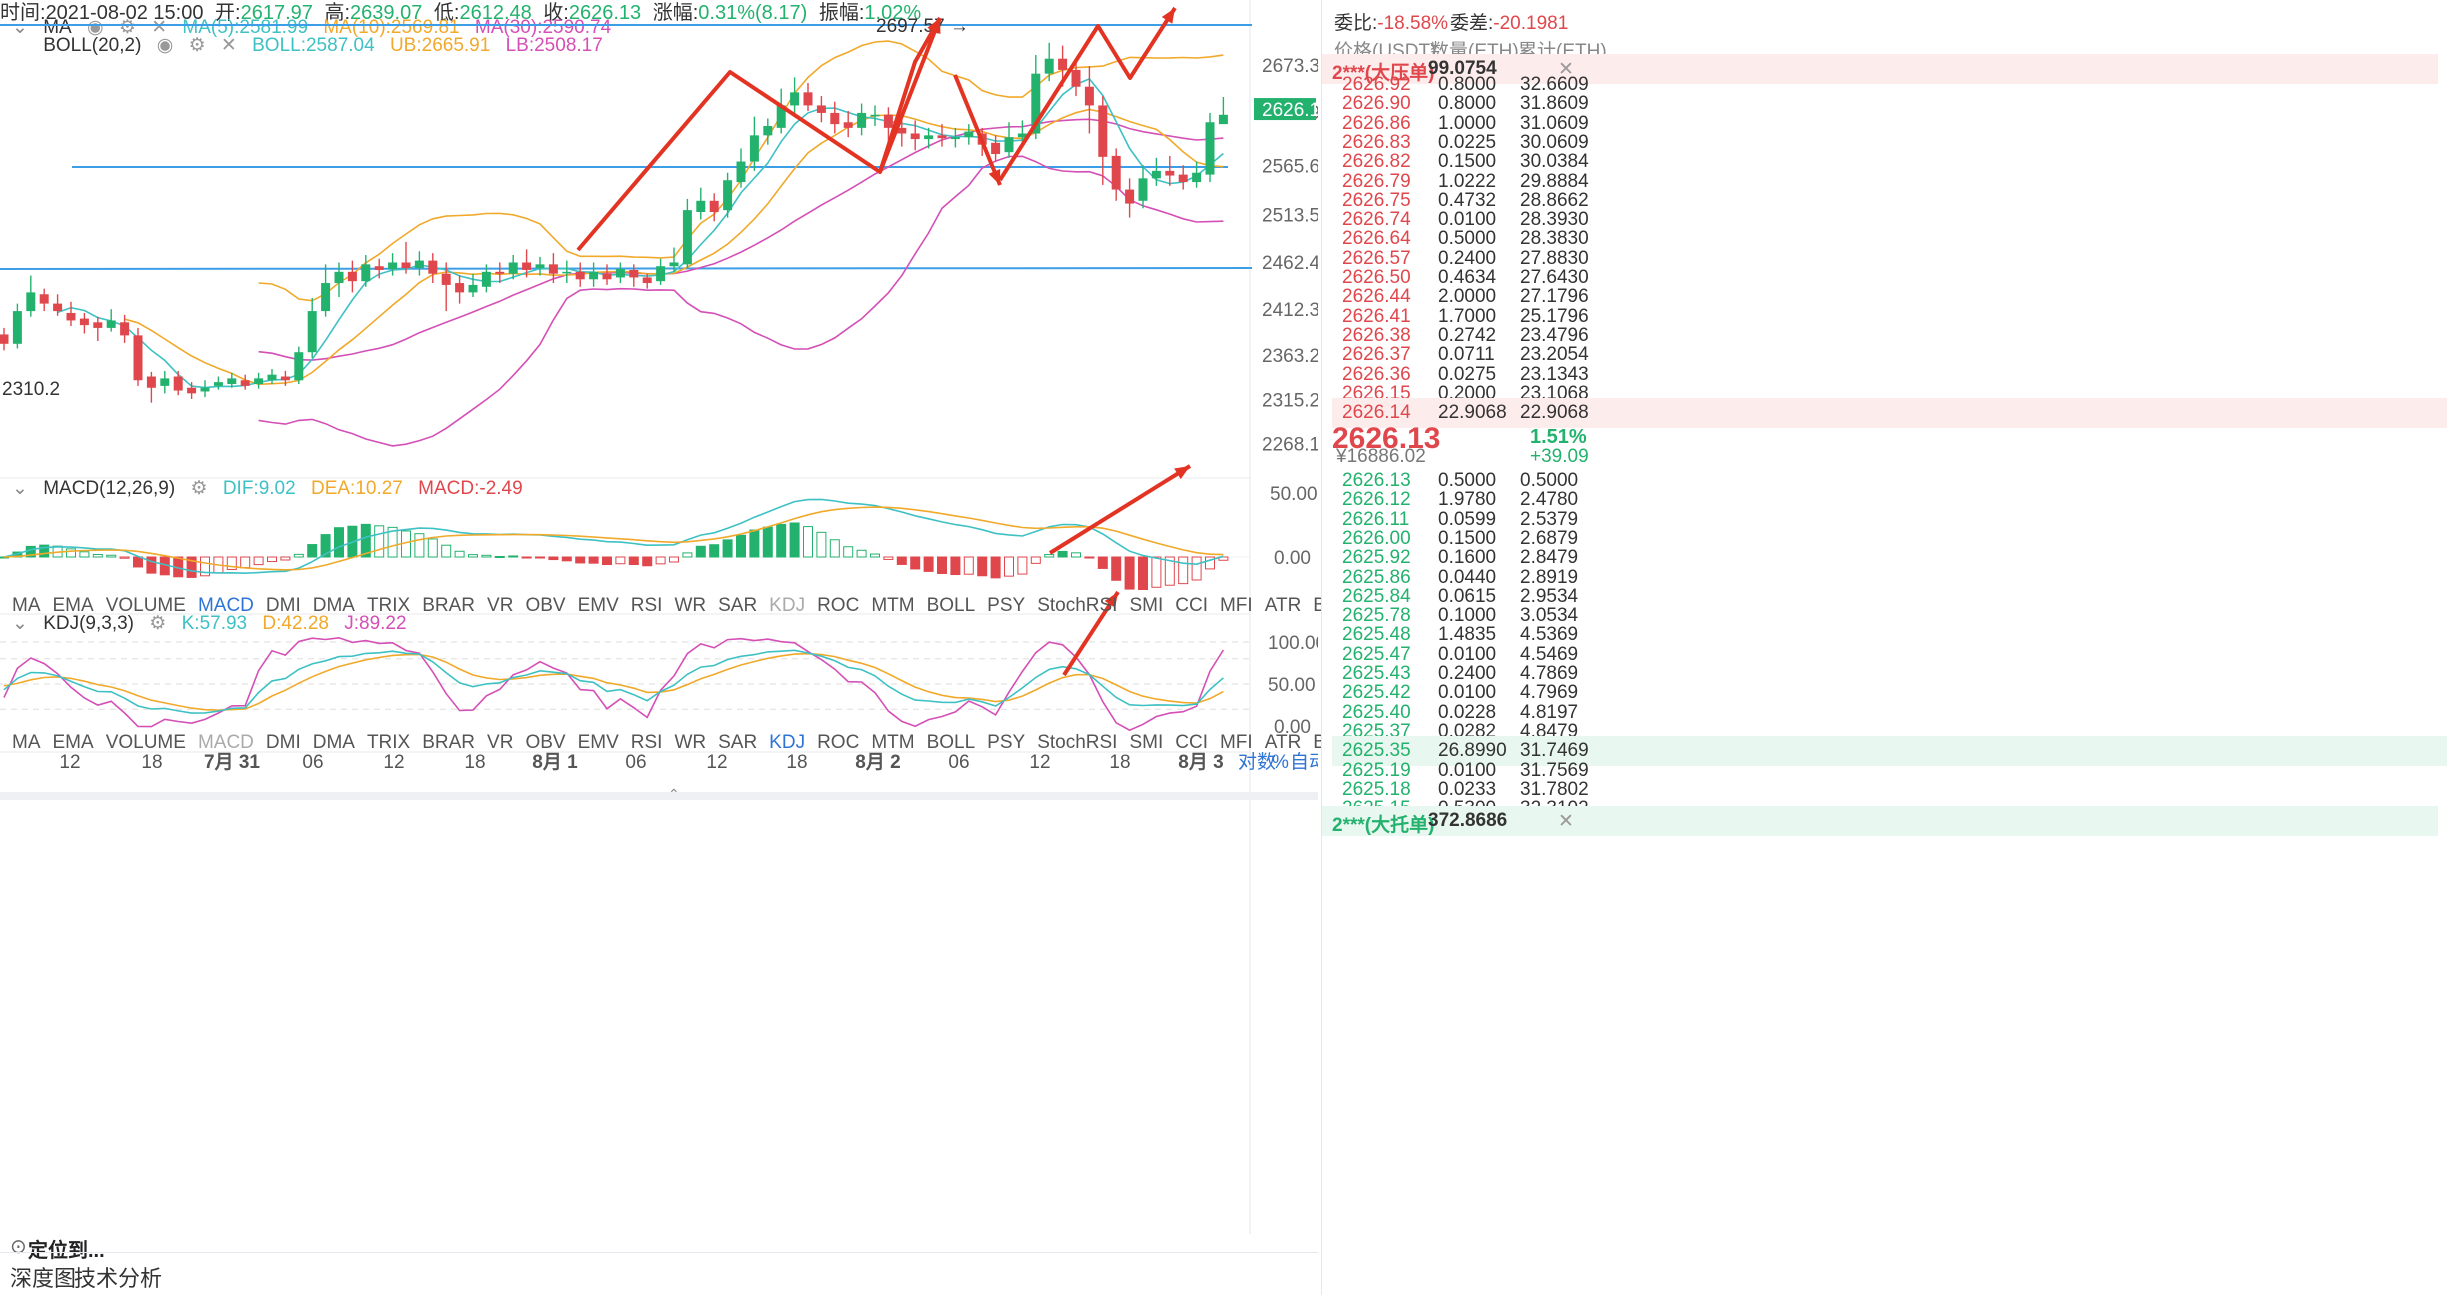  What do you see at coordinates (1889, 790) in the screenshot?
I see `book-row: 2625.18 0.0233 31.7802` at bounding box center [1889, 790].